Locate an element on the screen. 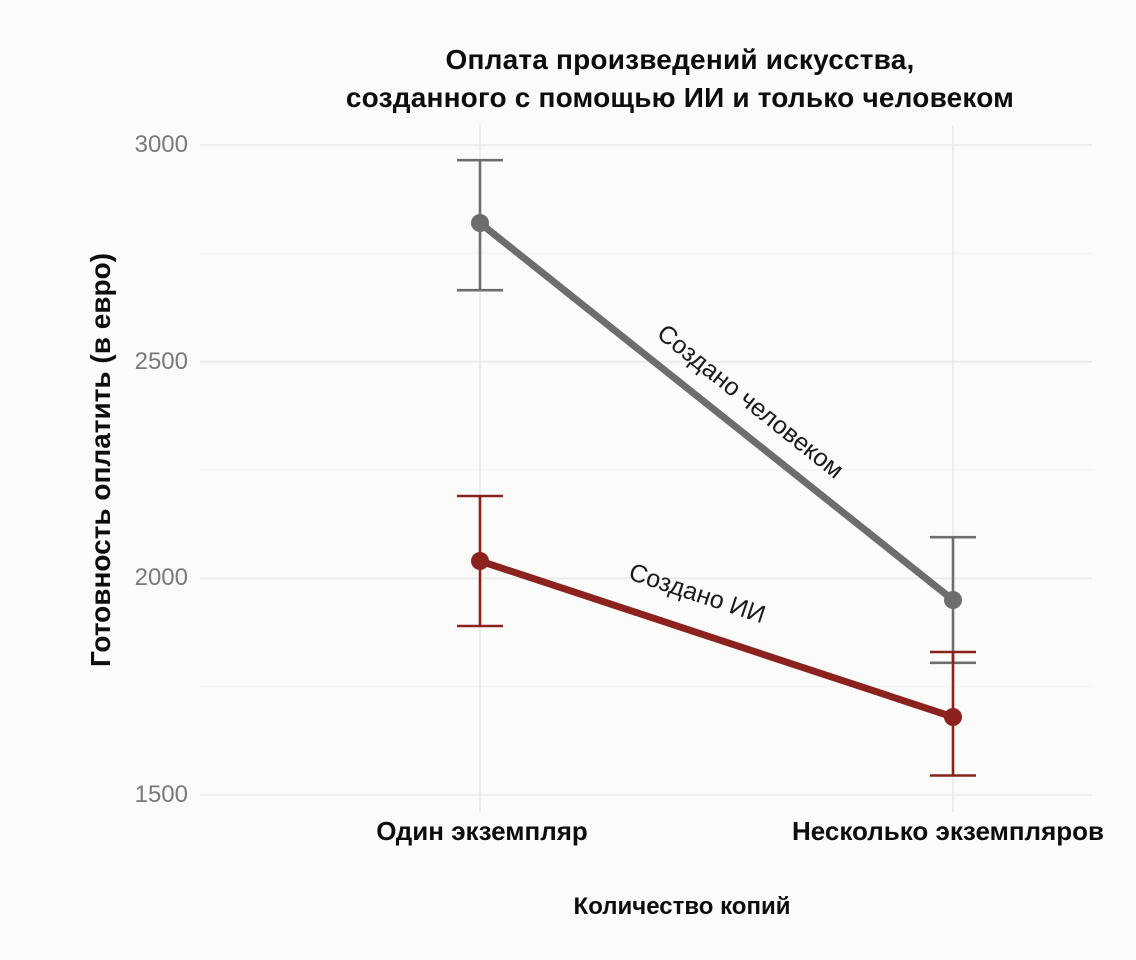 This screenshot has height=960, width=1136. x-category-one-copy: Один экземпляр is located at coordinates (482, 831).